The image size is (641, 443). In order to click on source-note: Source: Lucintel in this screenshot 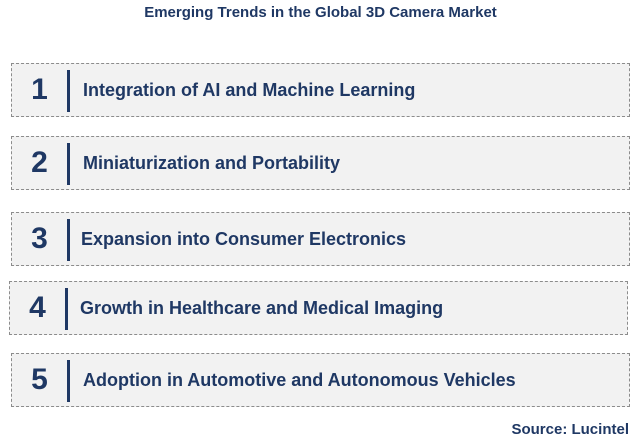, I will do `click(570, 429)`.